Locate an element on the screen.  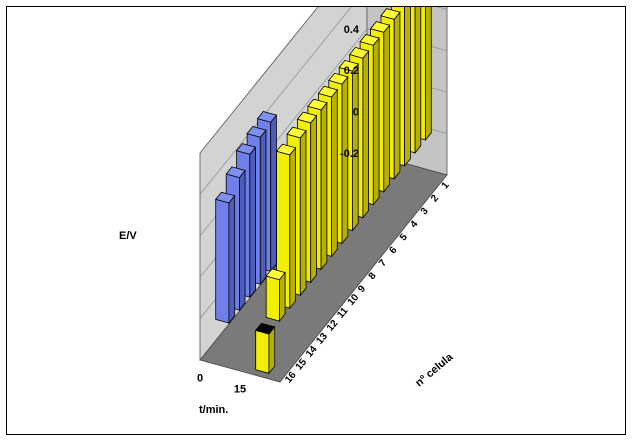
y-axis-title: E/V is located at coordinates (128, 236).